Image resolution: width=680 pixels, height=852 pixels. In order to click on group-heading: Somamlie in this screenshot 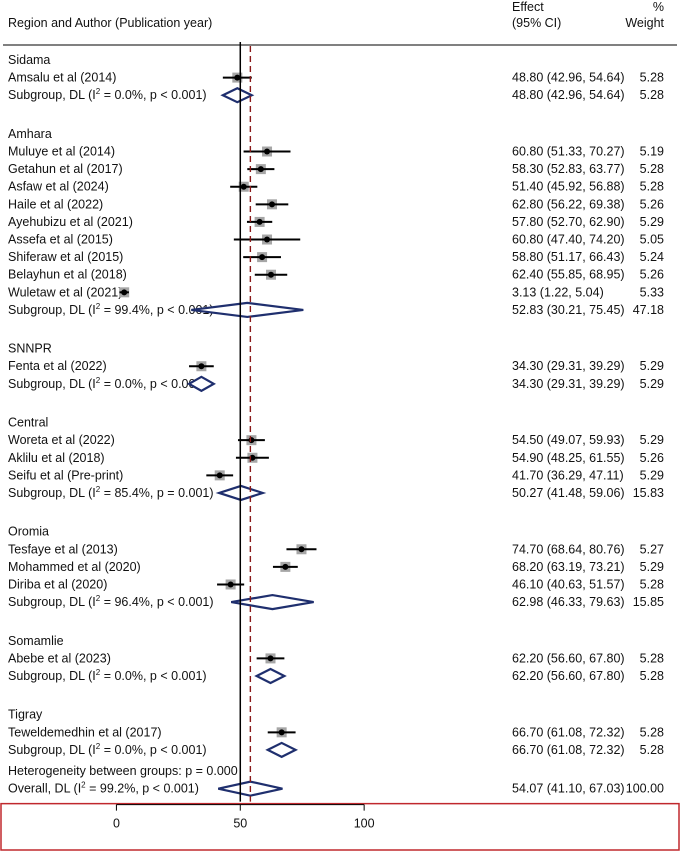, I will do `click(36, 641)`.